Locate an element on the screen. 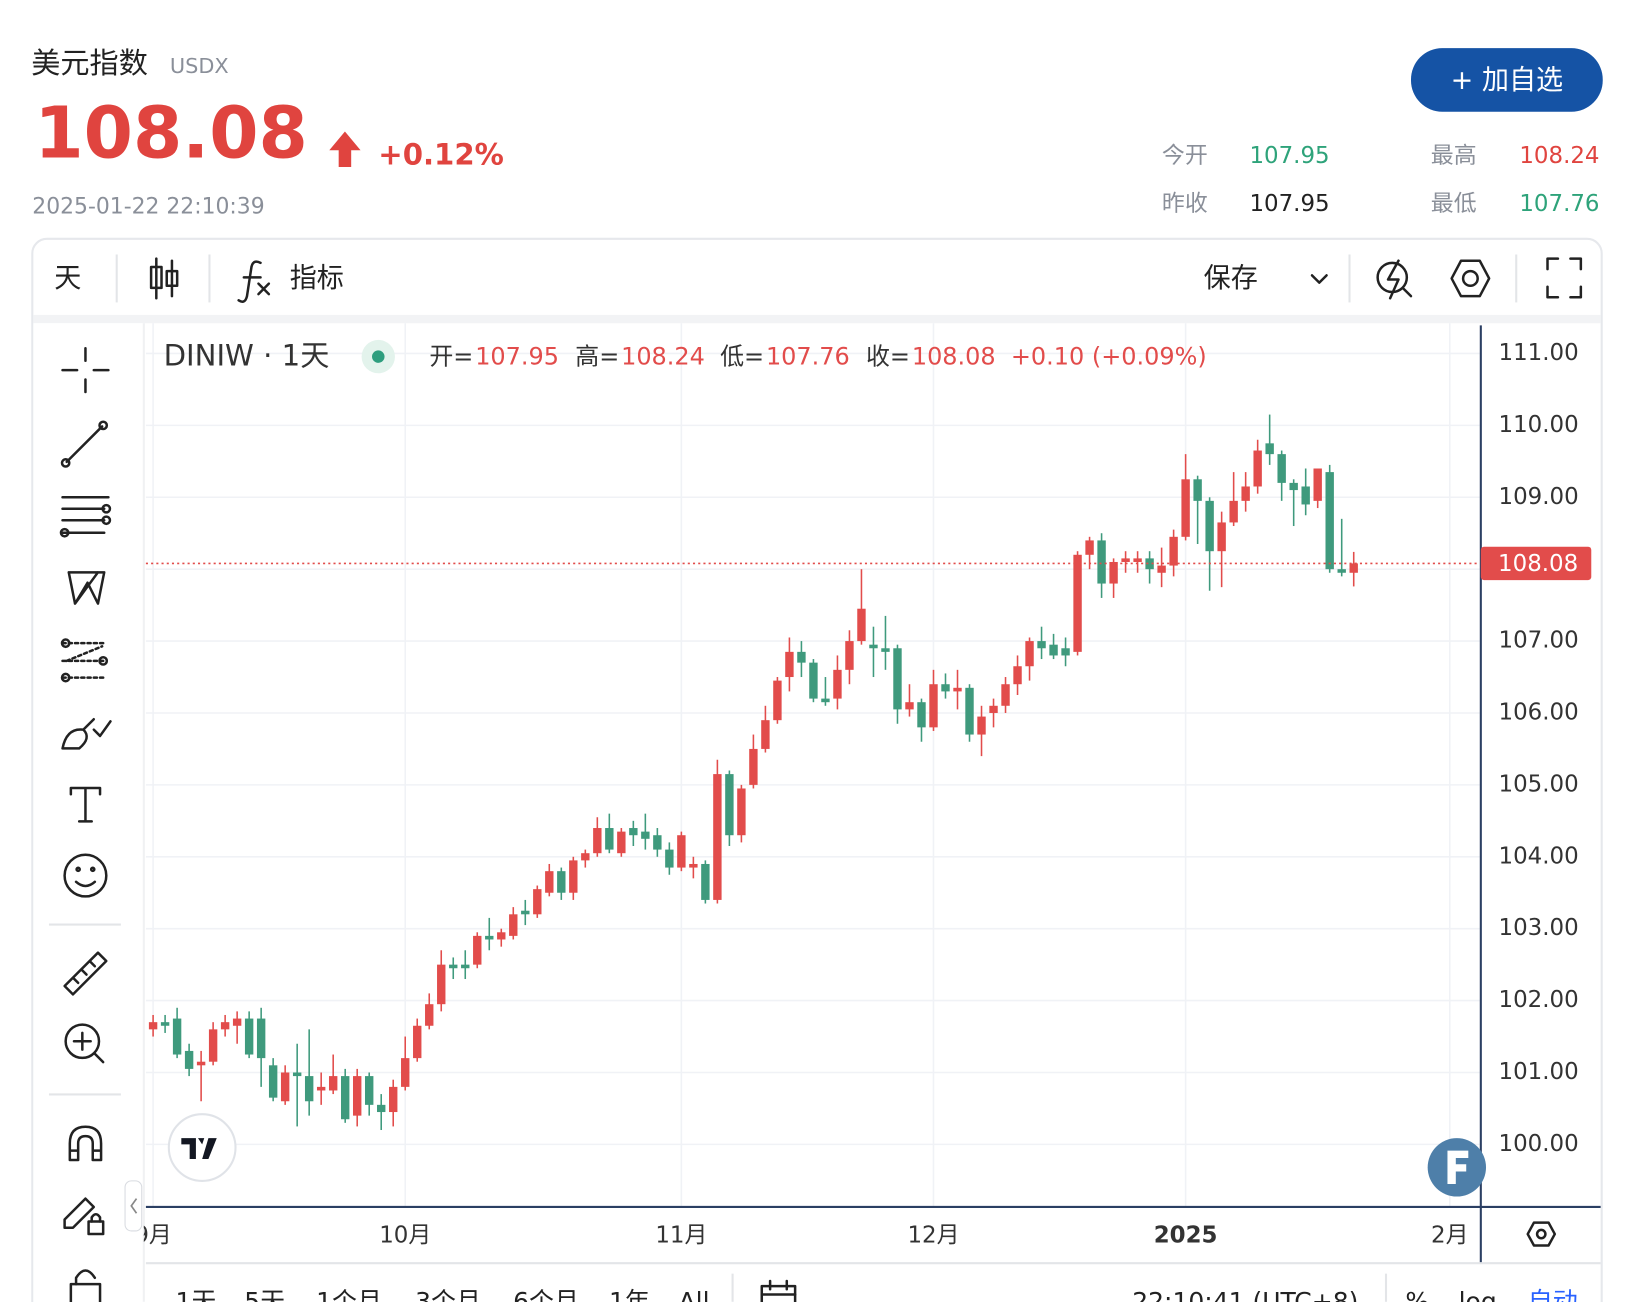 This screenshot has width=1634, height=1302. settings-icon is located at coordinates (1470, 278).